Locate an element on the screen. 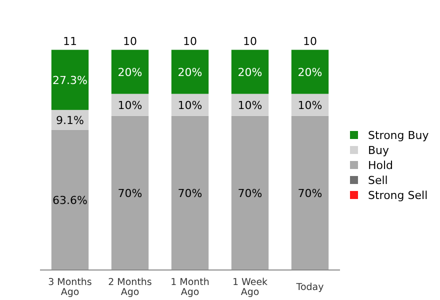 This screenshot has height=300, width=440. x-tick-label: 1 Week Ago is located at coordinates (250, 287).